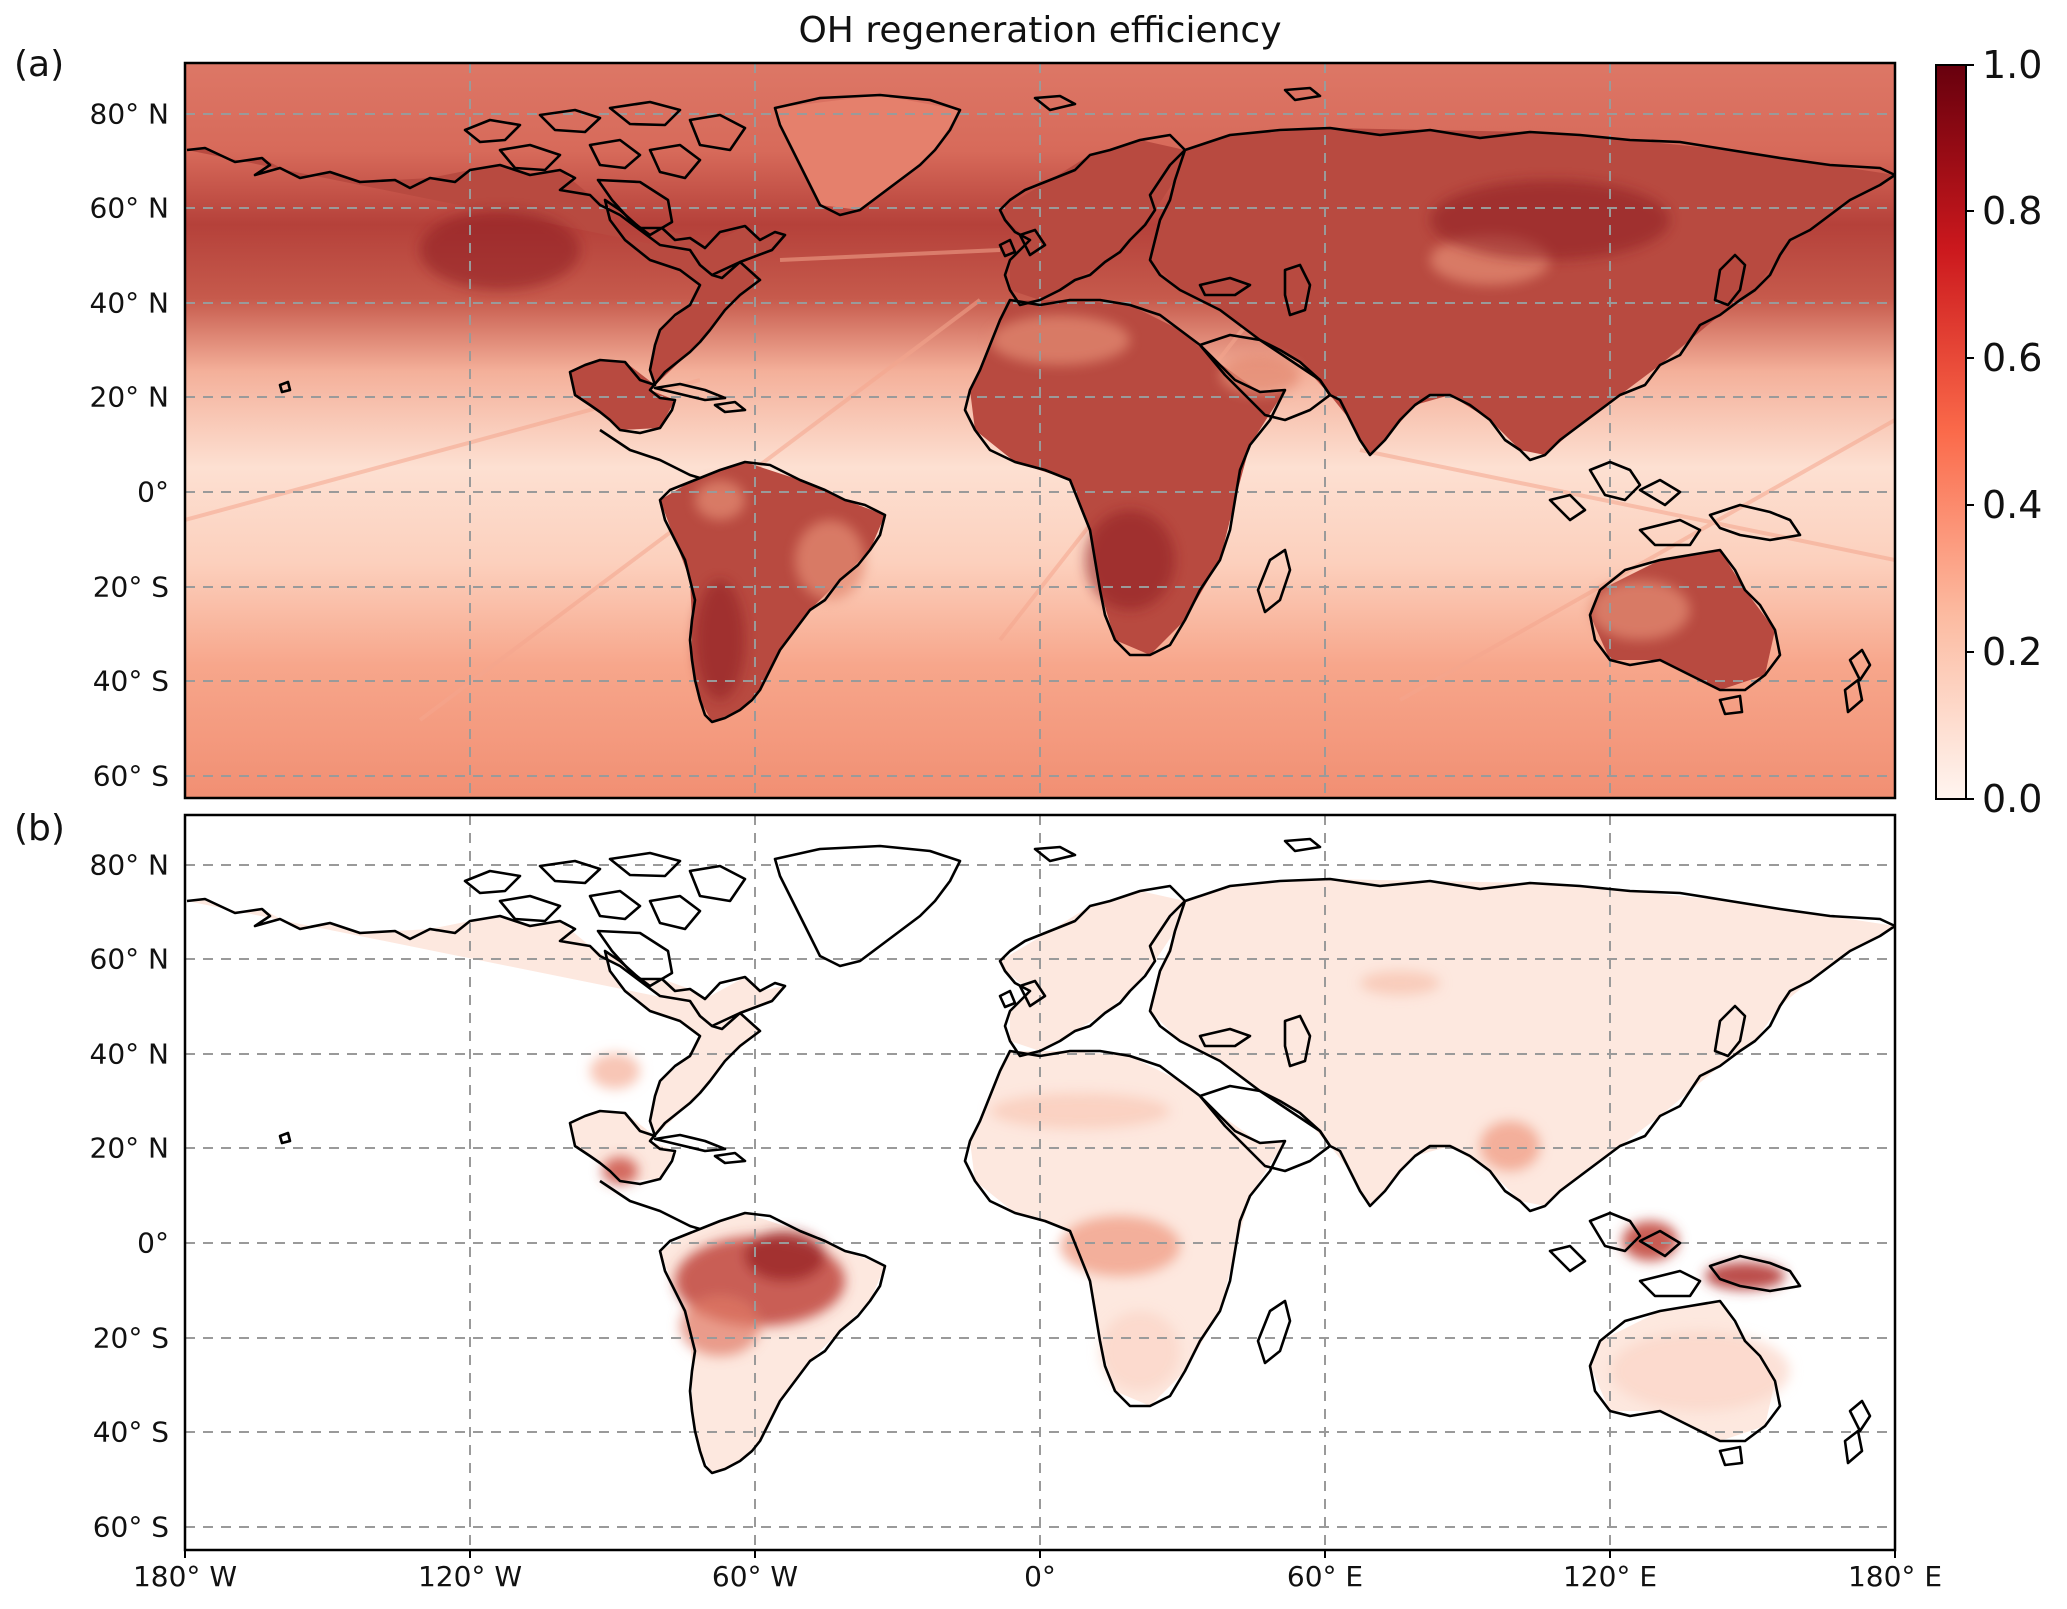  What do you see at coordinates (1895, 1576) in the screenshot?
I see `lon-label: 180° E` at bounding box center [1895, 1576].